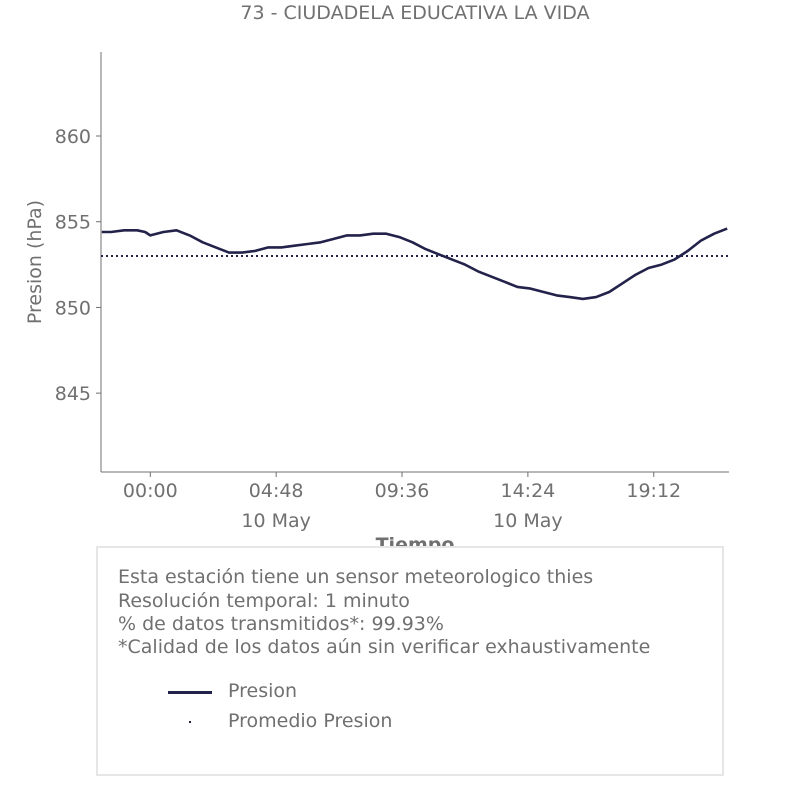 Image resolution: width=806 pixels, height=806 pixels. What do you see at coordinates (263, 691) in the screenshot?
I see `legend-label: Presion` at bounding box center [263, 691].